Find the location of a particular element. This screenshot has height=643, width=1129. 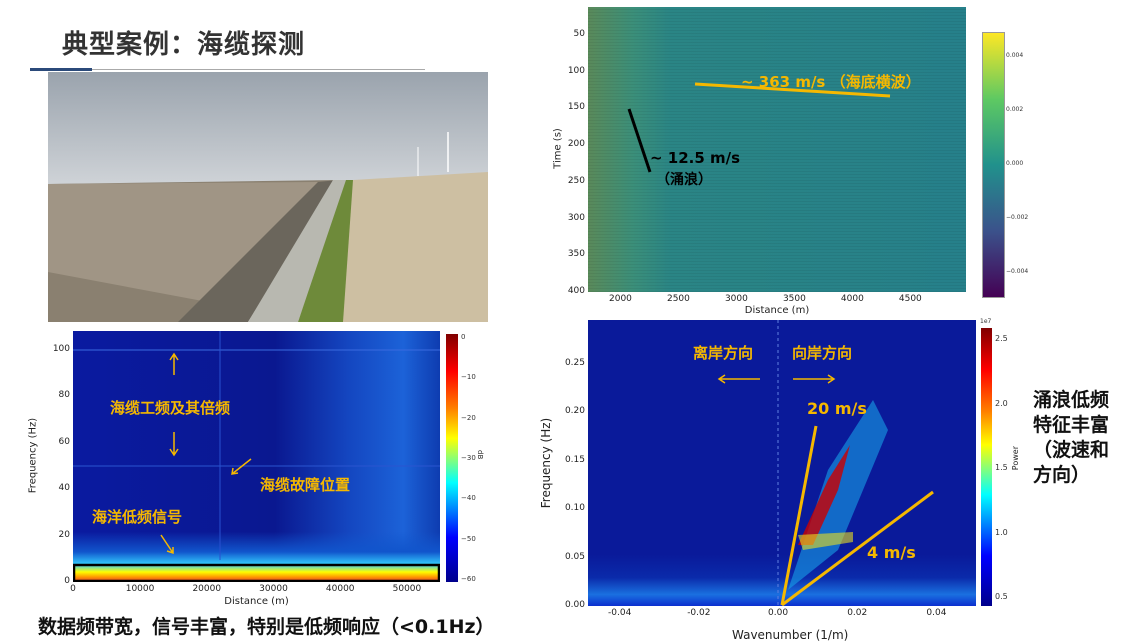

x-tick-label: 50000 is located at coordinates (407, 589).